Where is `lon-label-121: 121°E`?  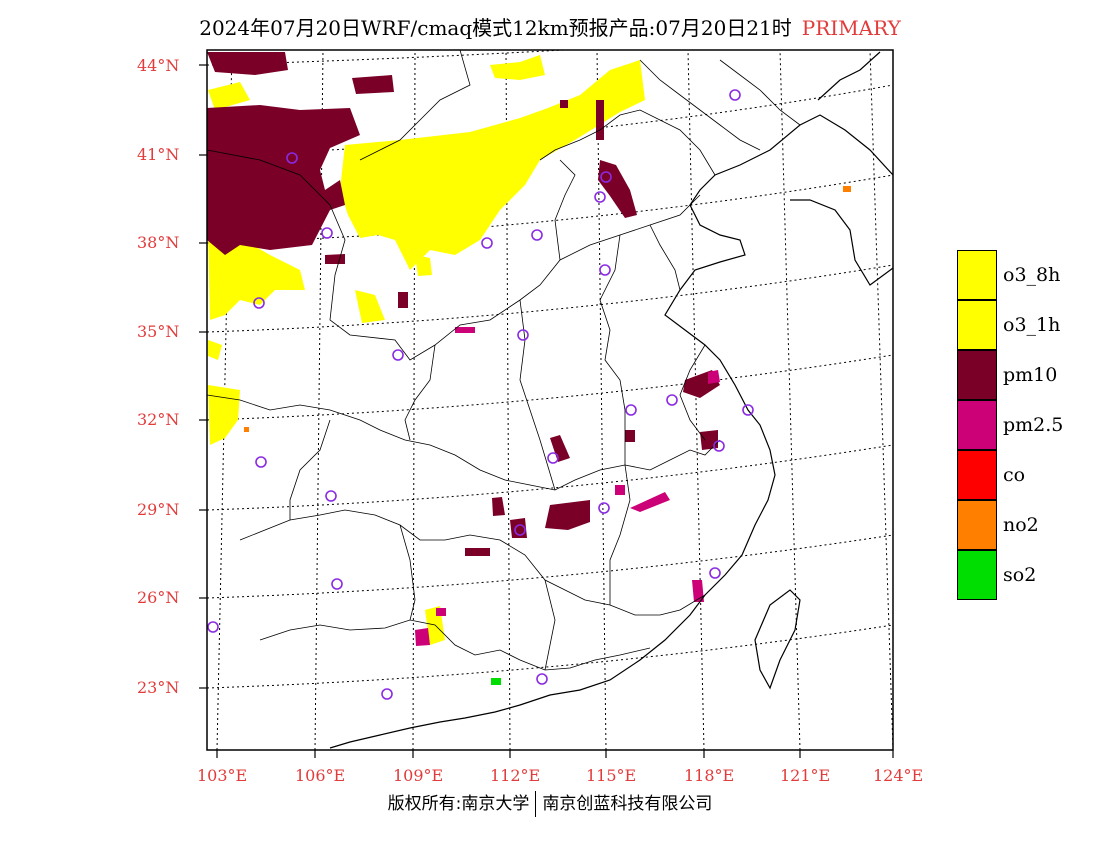 lon-label-121: 121°E is located at coordinates (805, 775).